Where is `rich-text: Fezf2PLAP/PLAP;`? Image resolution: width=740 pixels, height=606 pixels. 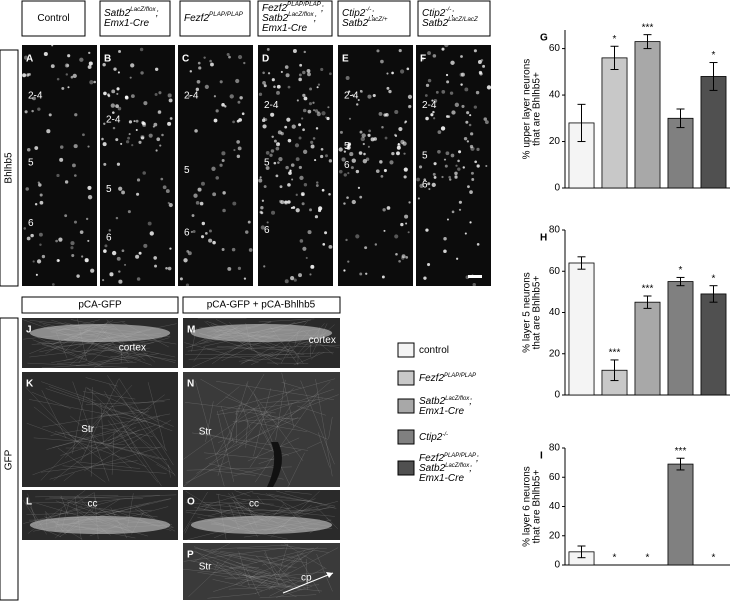 rich-text: Fezf2PLAP/PLAP; is located at coordinates (449, 458).